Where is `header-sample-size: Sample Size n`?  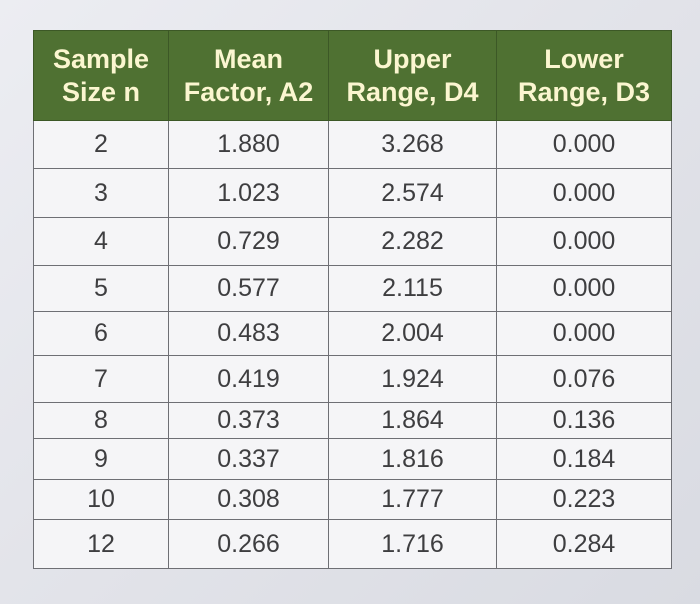 header-sample-size: Sample Size n is located at coordinates (101, 75).